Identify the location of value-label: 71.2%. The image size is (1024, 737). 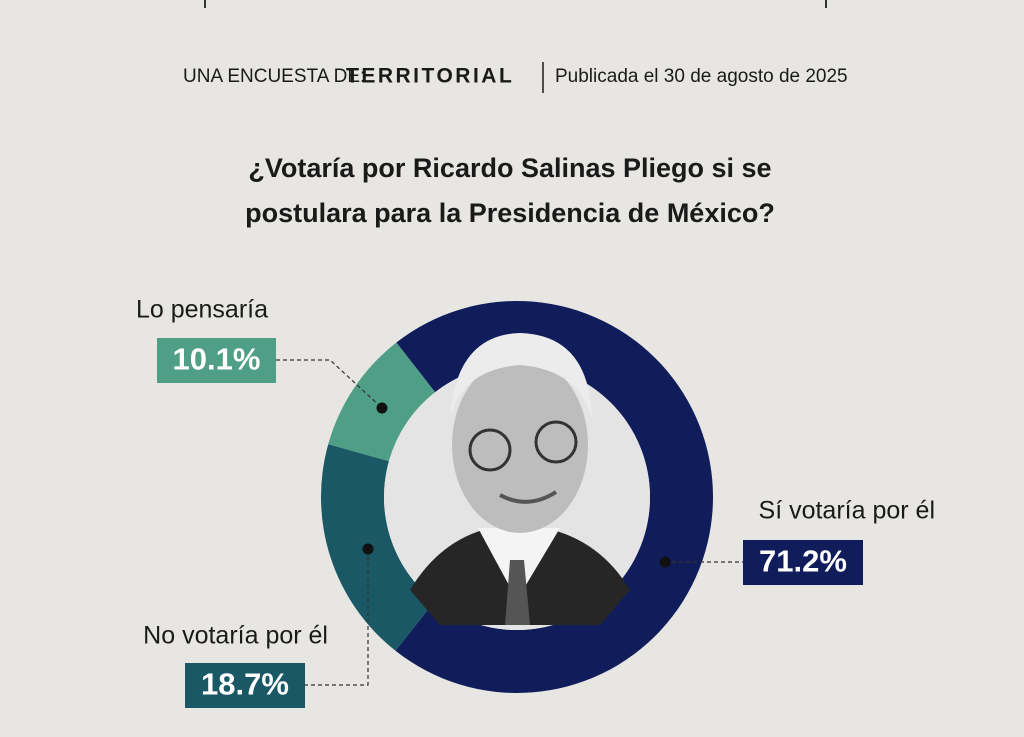
(803, 561).